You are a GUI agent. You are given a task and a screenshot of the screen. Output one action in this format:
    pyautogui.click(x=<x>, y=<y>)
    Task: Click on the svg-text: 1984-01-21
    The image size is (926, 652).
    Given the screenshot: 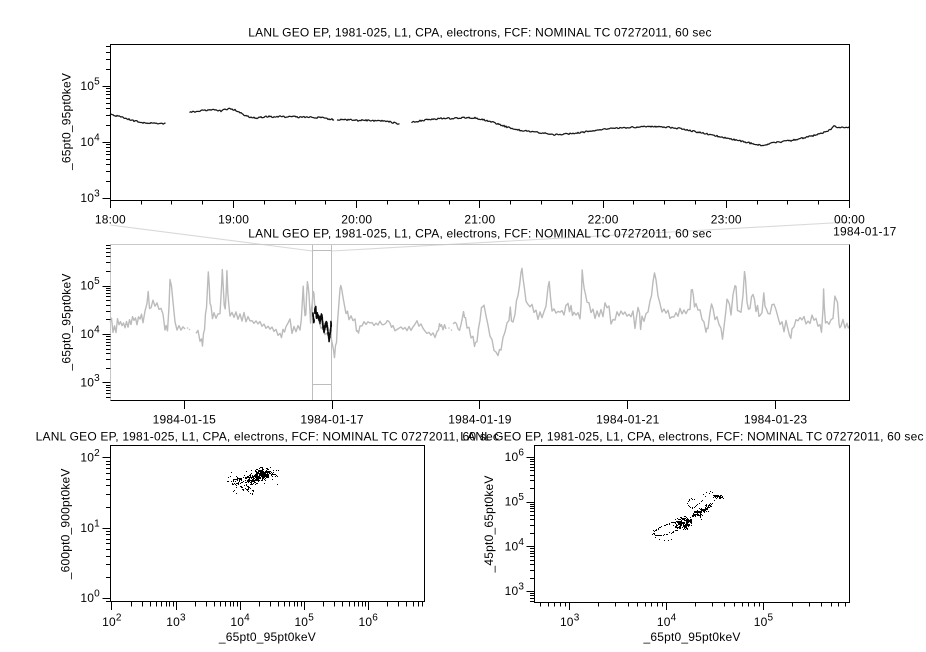 What is the action you would take?
    pyautogui.click(x=628, y=419)
    